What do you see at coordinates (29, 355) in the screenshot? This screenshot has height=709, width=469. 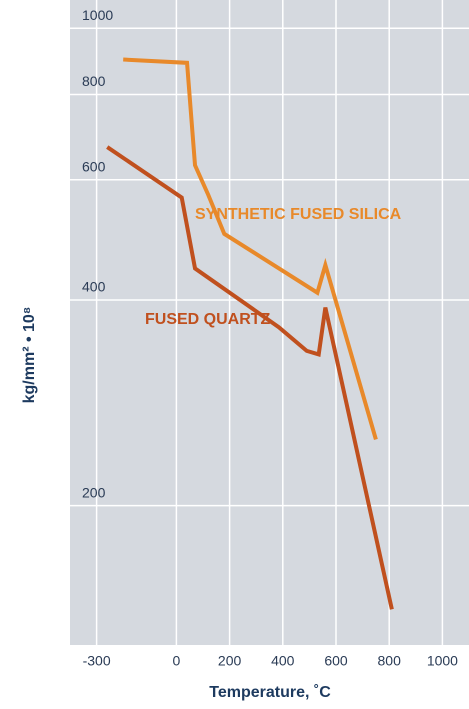 I see `y-axis-label: kg/mm² • 10⁸` at bounding box center [29, 355].